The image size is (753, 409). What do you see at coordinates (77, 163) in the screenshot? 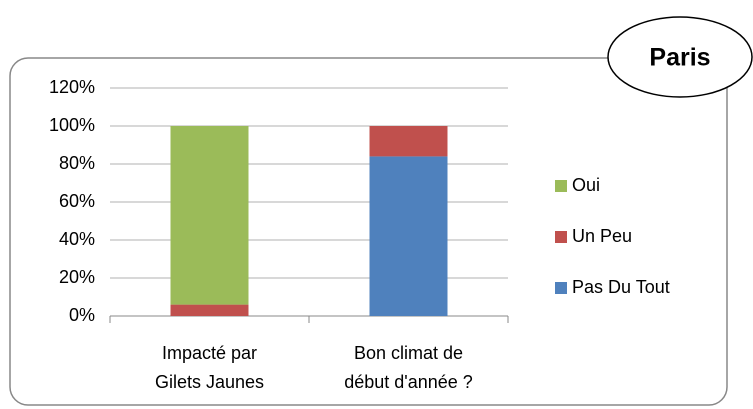
I see `y-tick-label: 80%` at bounding box center [77, 163].